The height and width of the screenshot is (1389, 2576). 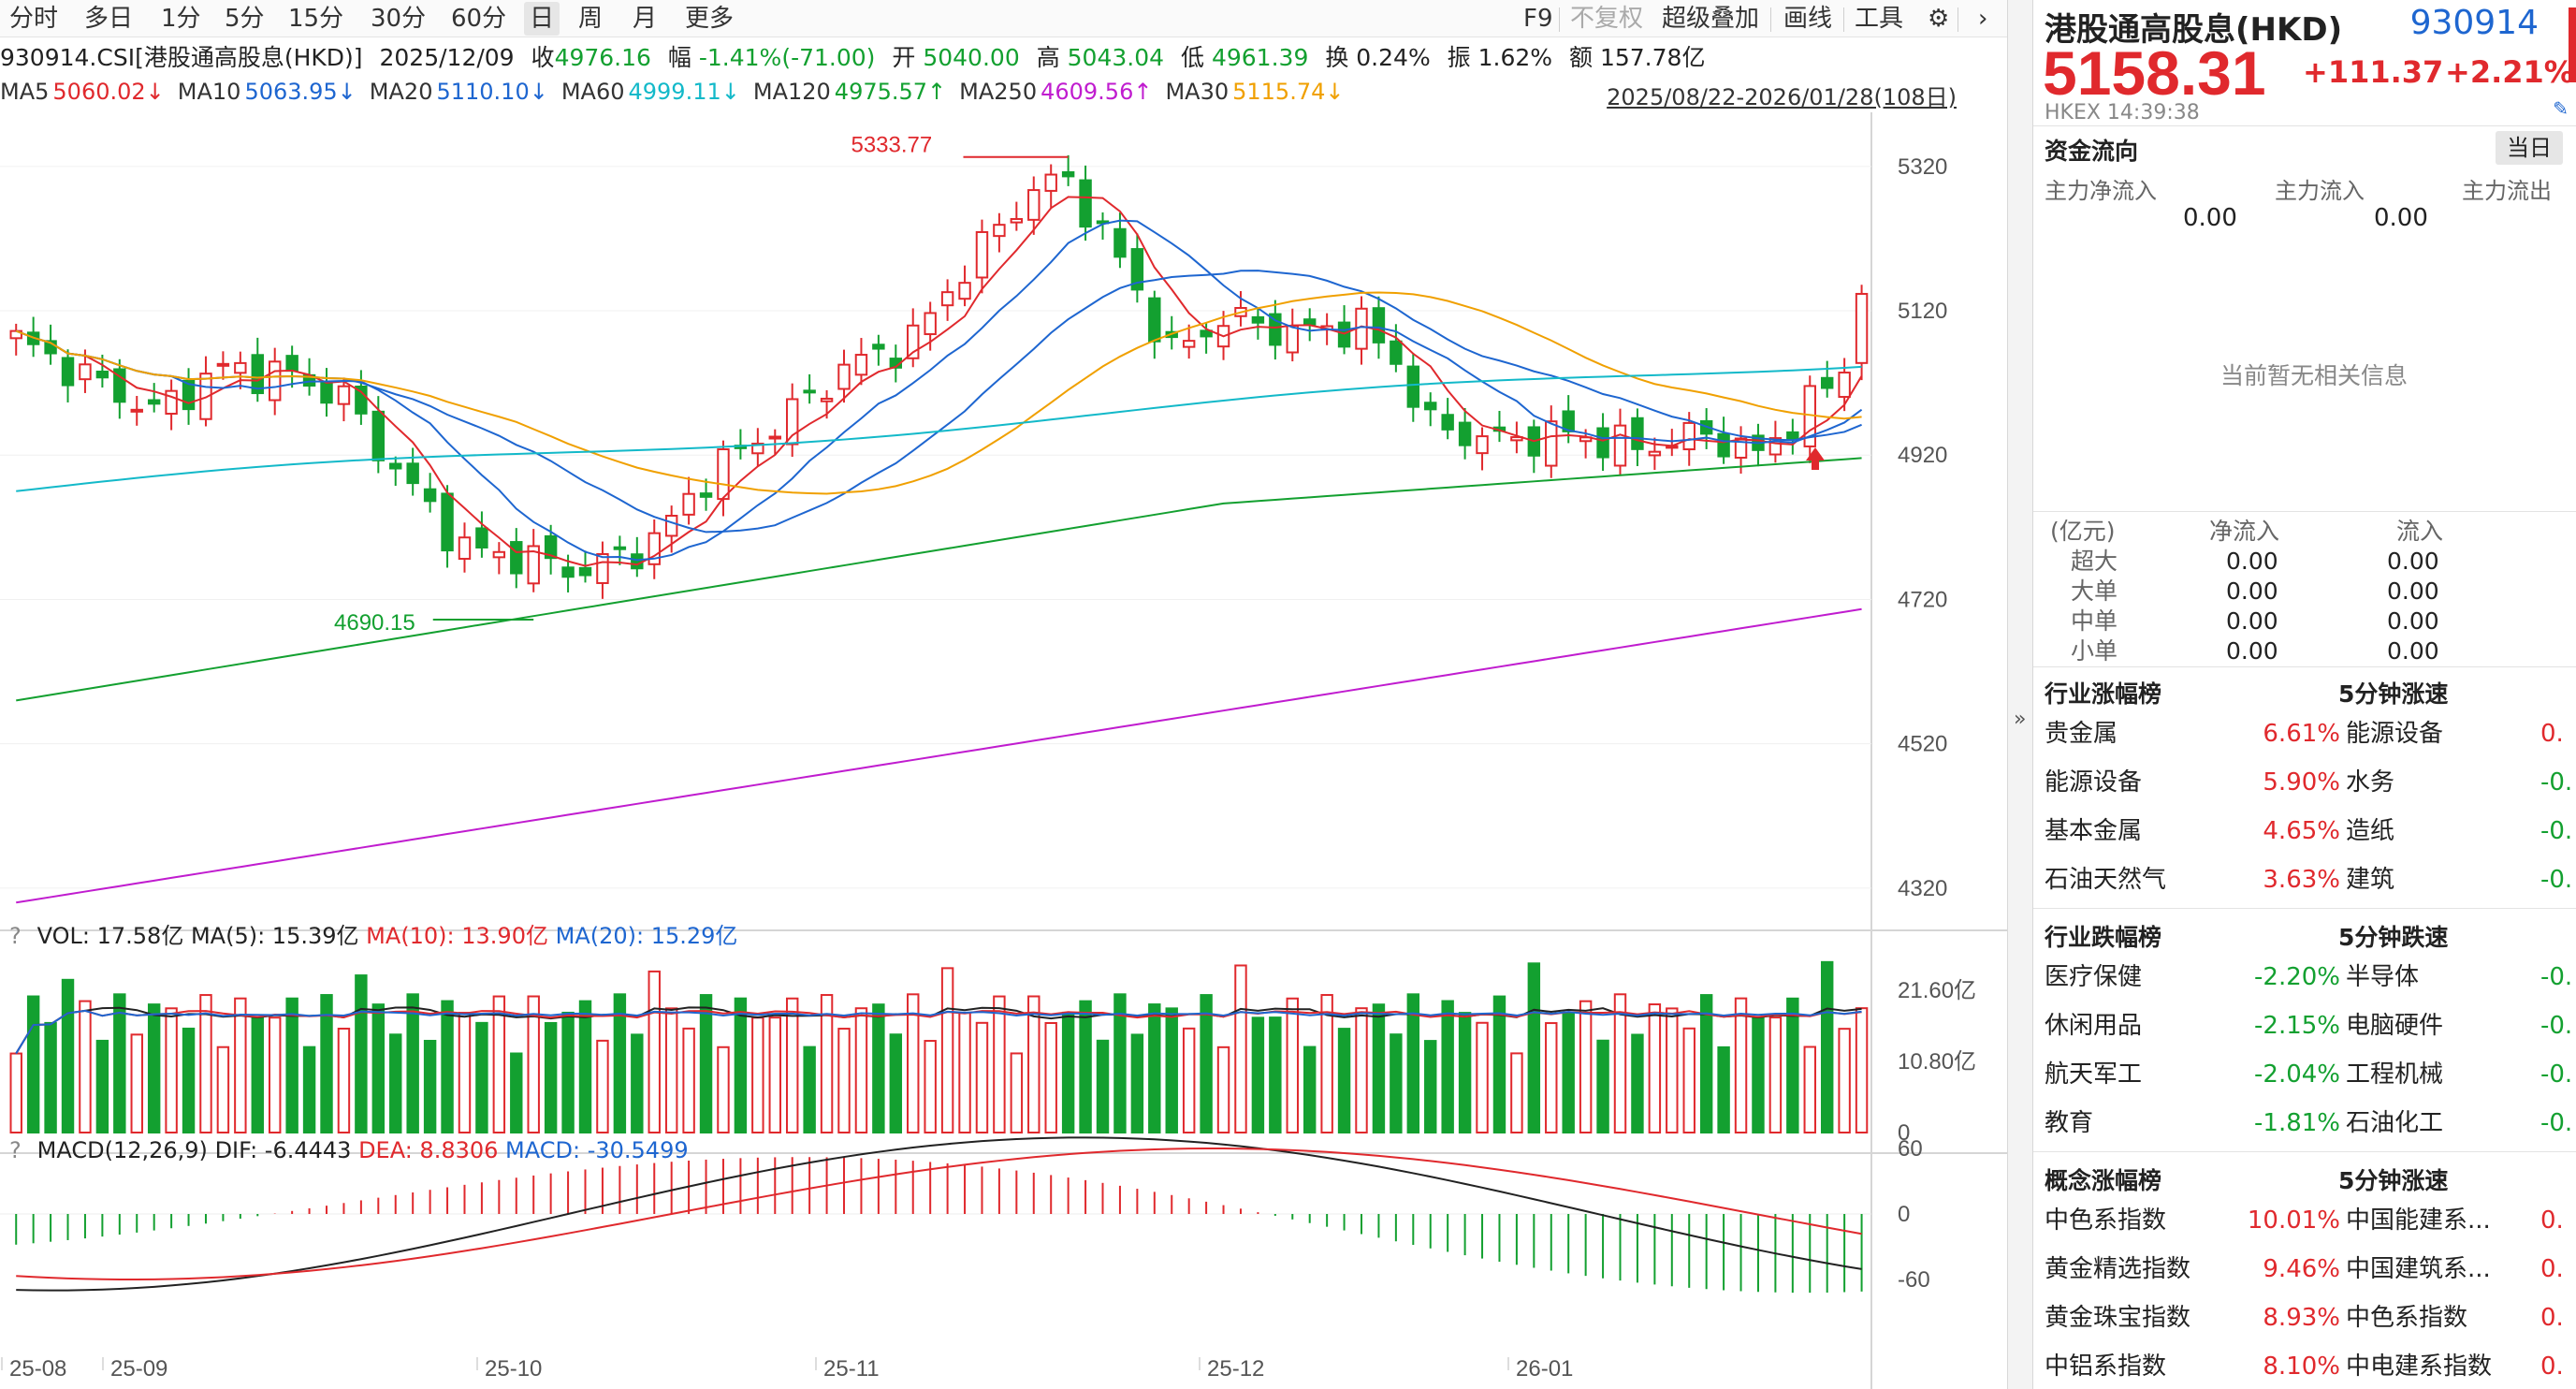 What do you see at coordinates (2561, 108) in the screenshot?
I see `edit-icon: ✎` at bounding box center [2561, 108].